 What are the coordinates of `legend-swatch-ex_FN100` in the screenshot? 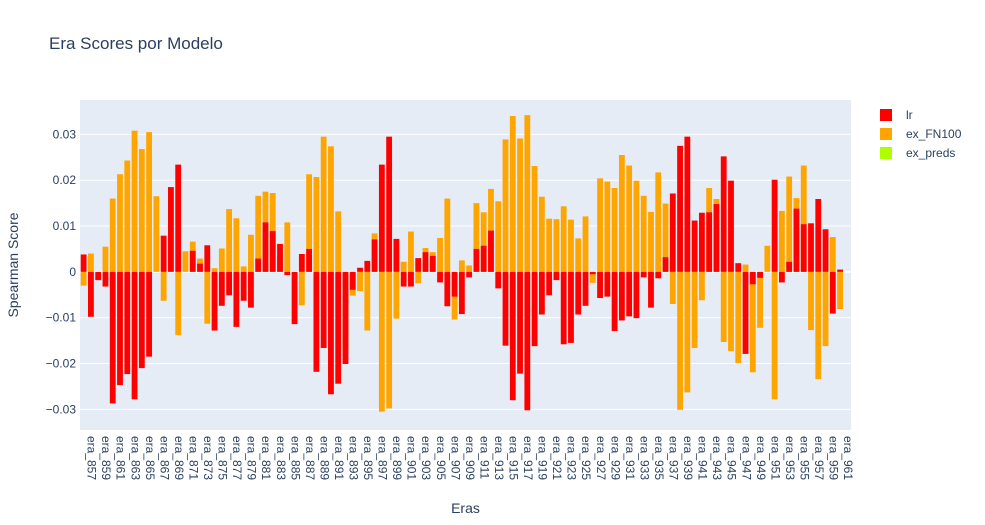 It's located at (886, 134).